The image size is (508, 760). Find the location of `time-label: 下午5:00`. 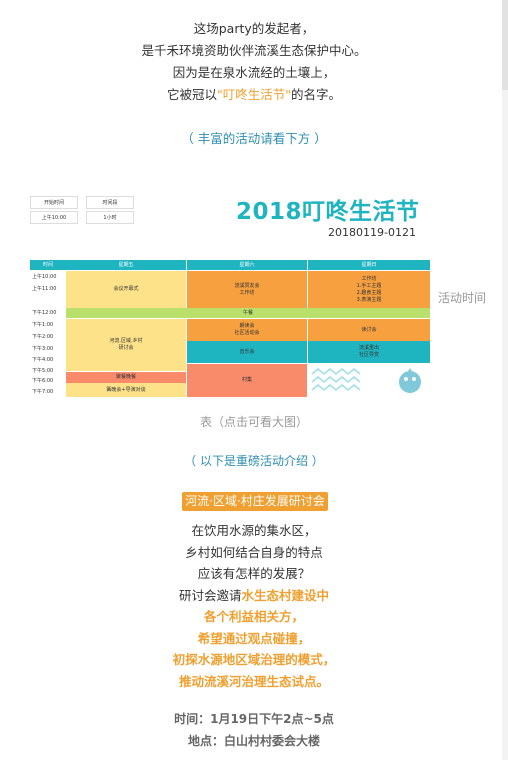

time-label: 下午5:00 is located at coordinates (43, 371).